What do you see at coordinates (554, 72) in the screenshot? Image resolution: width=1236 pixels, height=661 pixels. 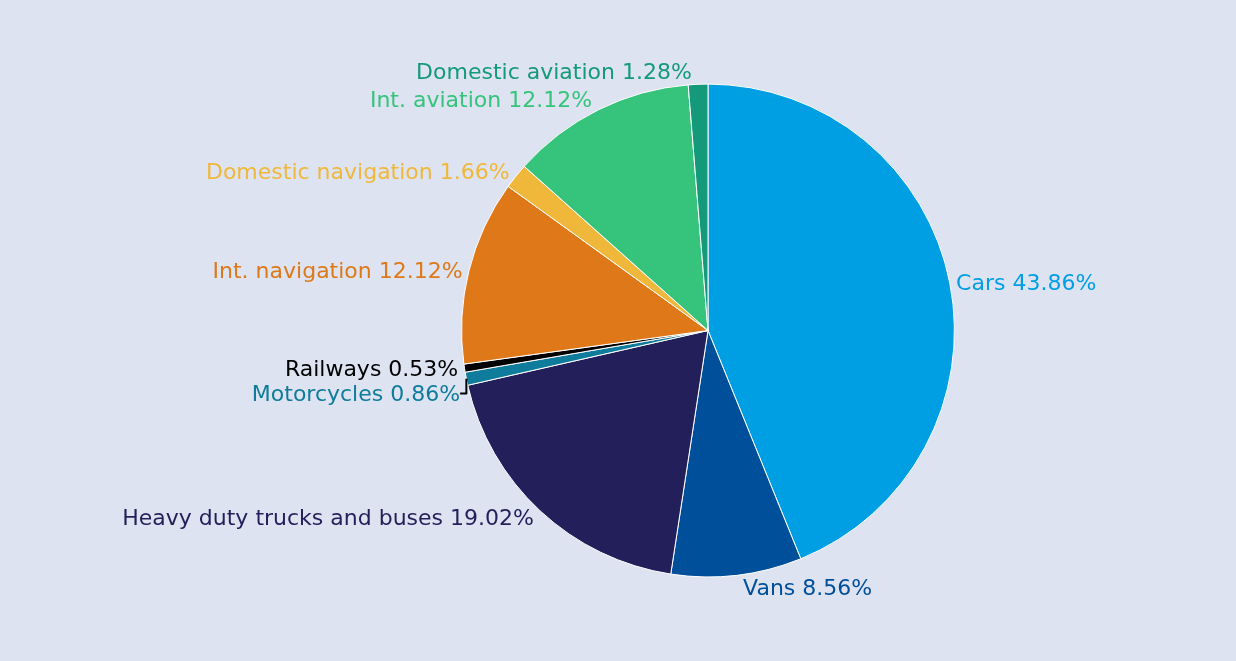 I see `slice-label: Domestic aviation 1.28%` at bounding box center [554, 72].